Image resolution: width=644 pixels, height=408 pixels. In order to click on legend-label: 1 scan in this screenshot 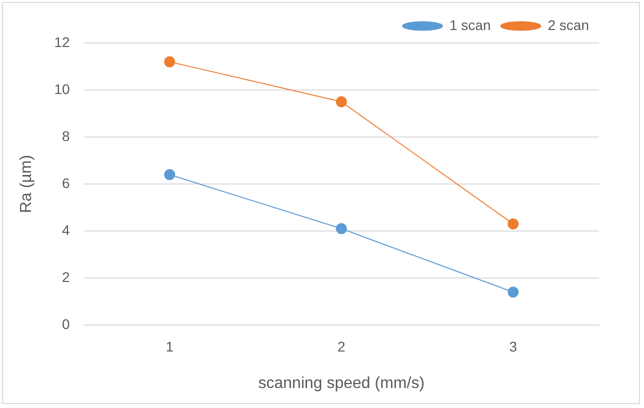, I will do `click(470, 24)`.